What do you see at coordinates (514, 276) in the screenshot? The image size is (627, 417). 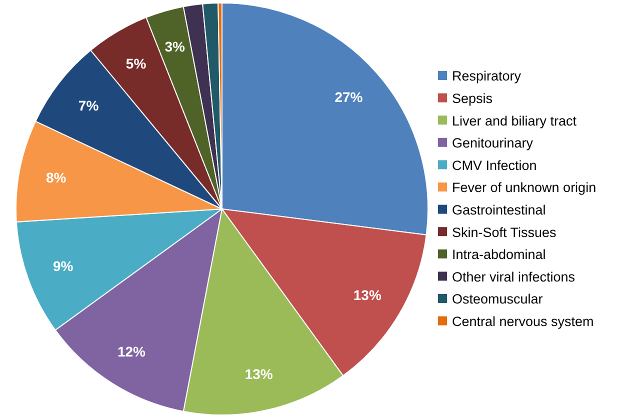 I see `legend-label: Other viral infections` at bounding box center [514, 276].